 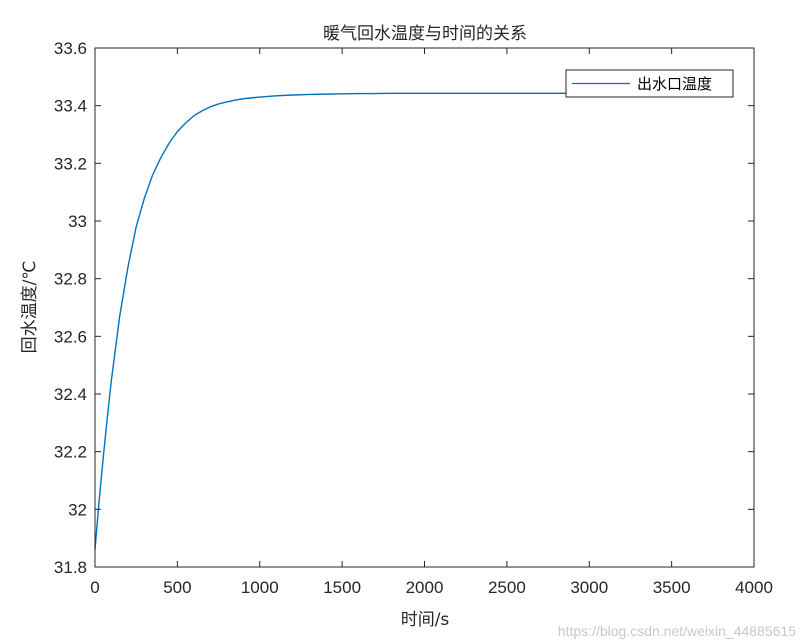 What do you see at coordinates (70, 452) in the screenshot?
I see `y-tick-label: 32.2` at bounding box center [70, 452].